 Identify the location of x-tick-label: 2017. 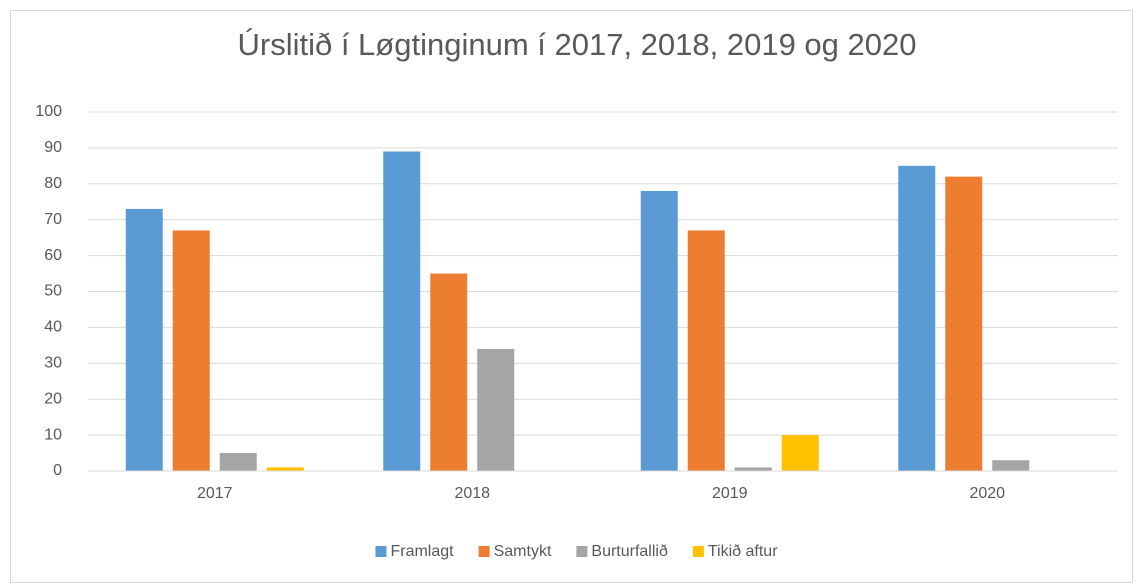
(215, 493).